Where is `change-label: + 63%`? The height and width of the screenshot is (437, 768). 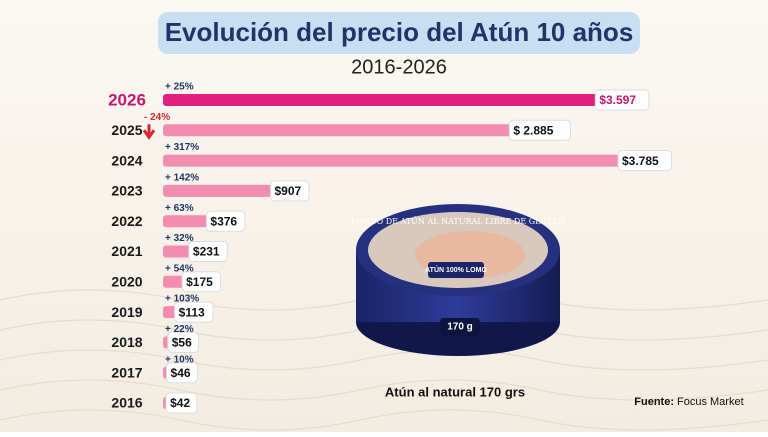 change-label: + 63% is located at coordinates (179, 208).